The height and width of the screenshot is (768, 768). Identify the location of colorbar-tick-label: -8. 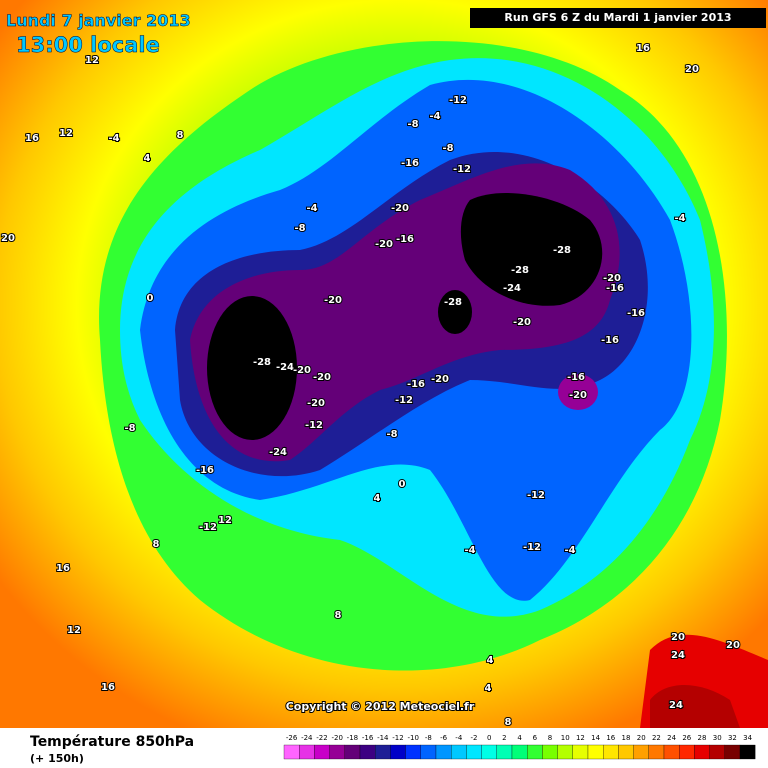
(428, 738).